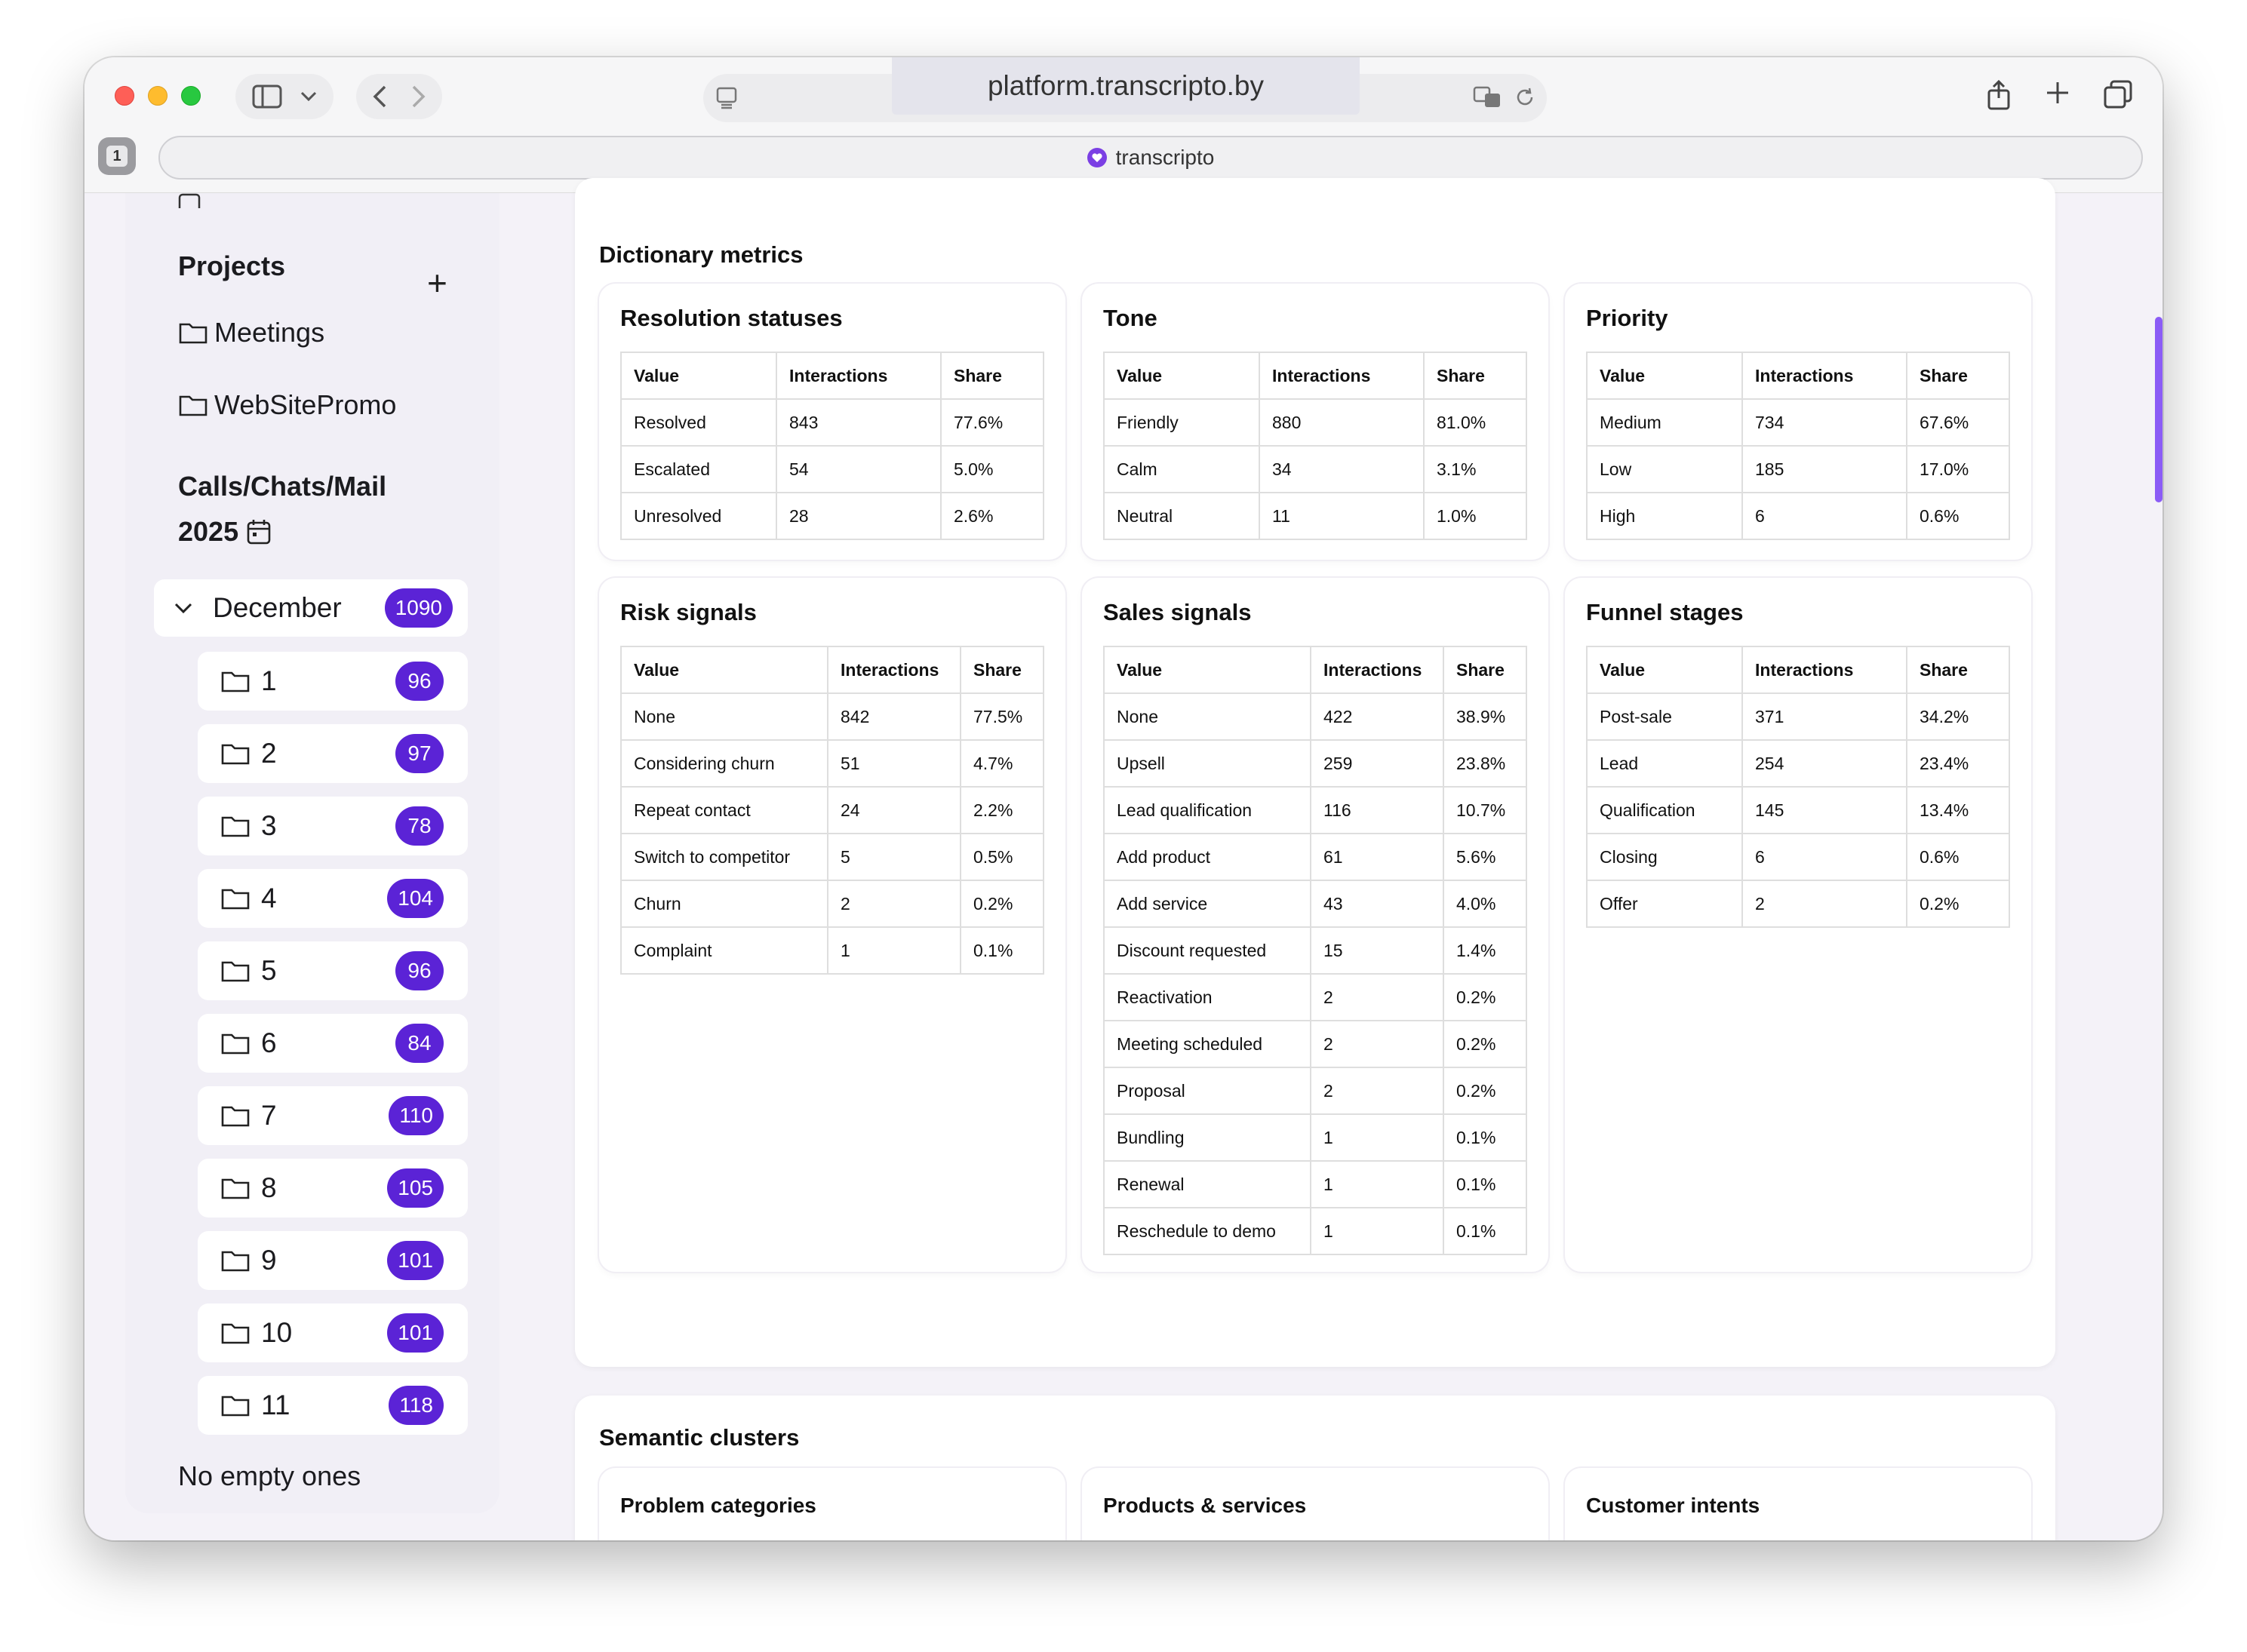  I want to click on table-row: Switch to competitor 5 0.5%, so click(832, 857).